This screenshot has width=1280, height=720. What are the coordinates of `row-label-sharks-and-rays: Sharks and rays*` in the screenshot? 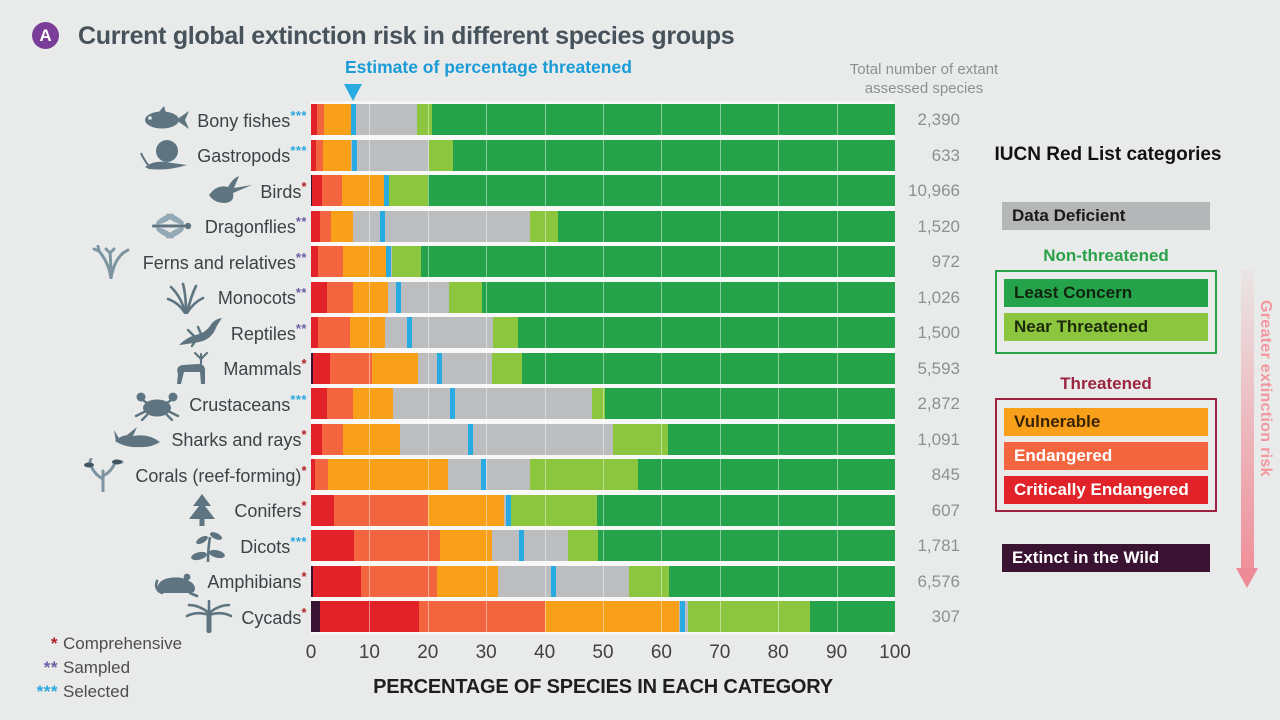 It's located at (163, 439).